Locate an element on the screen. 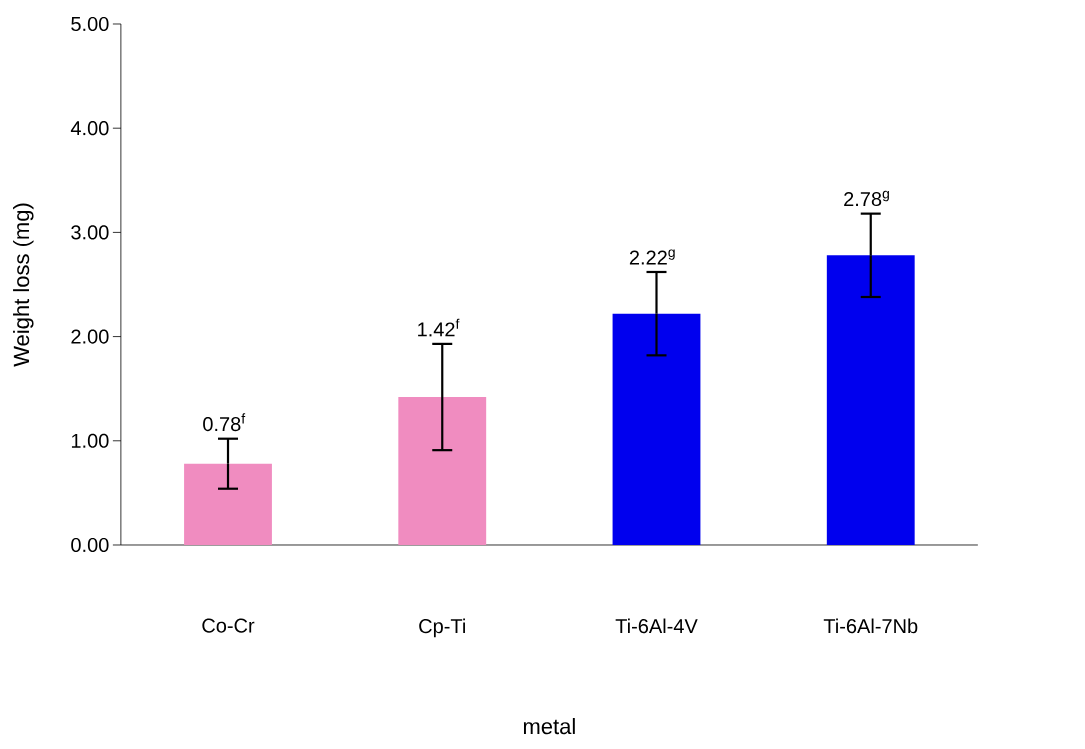 The height and width of the screenshot is (749, 1085). y-tick-label: 0.00 is located at coordinates (90, 545).